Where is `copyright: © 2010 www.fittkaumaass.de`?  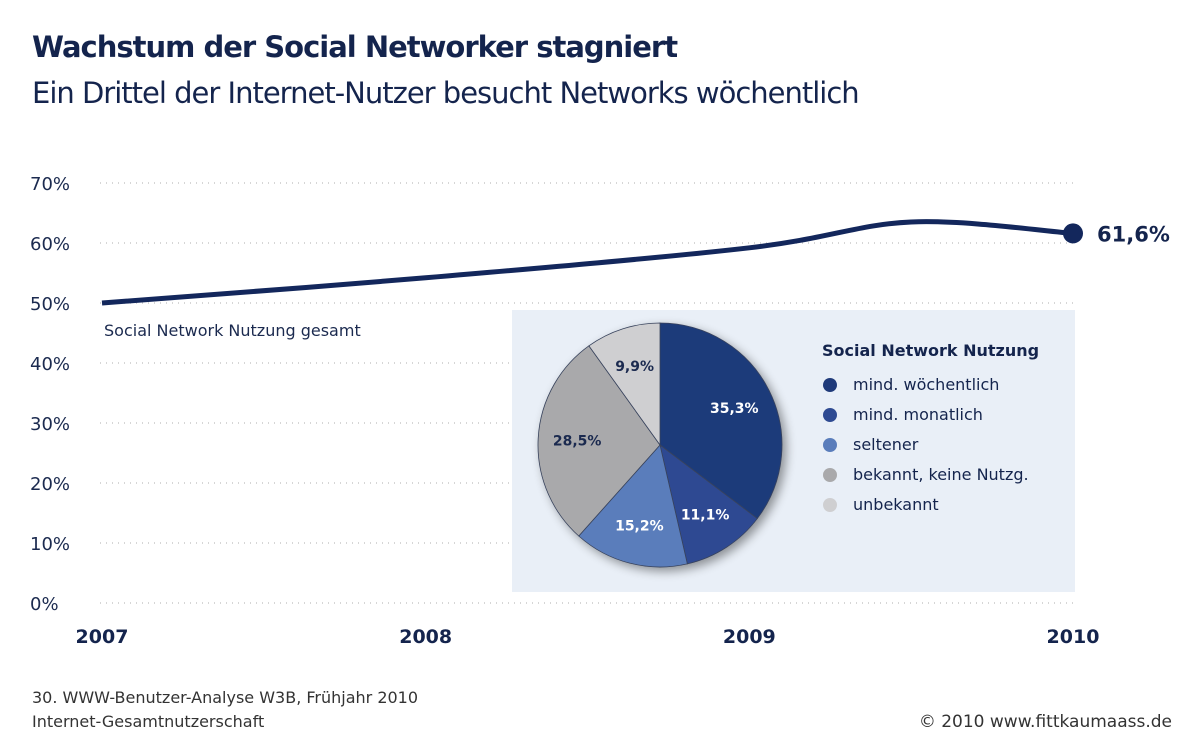
copyright: © 2010 www.fittkaumaass.de is located at coordinates (1045, 722).